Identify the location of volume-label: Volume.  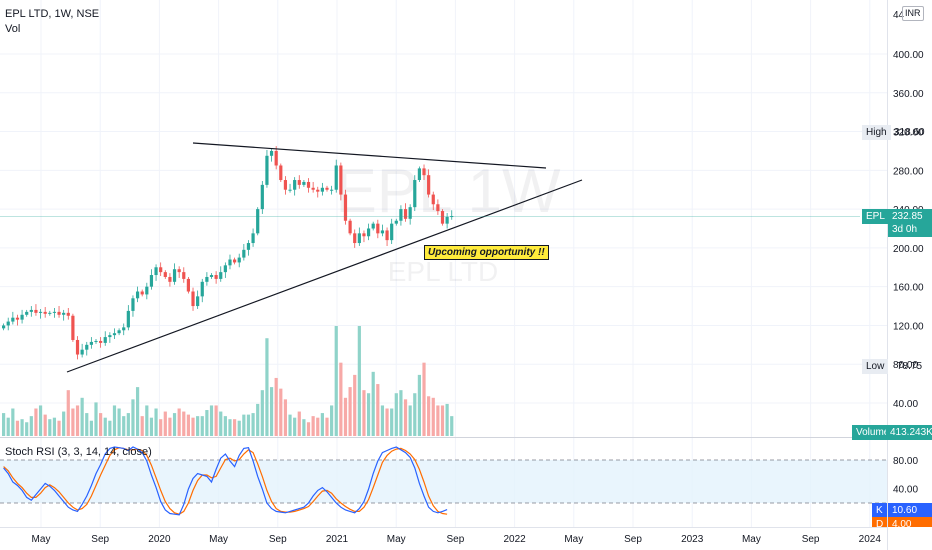
(873, 432).